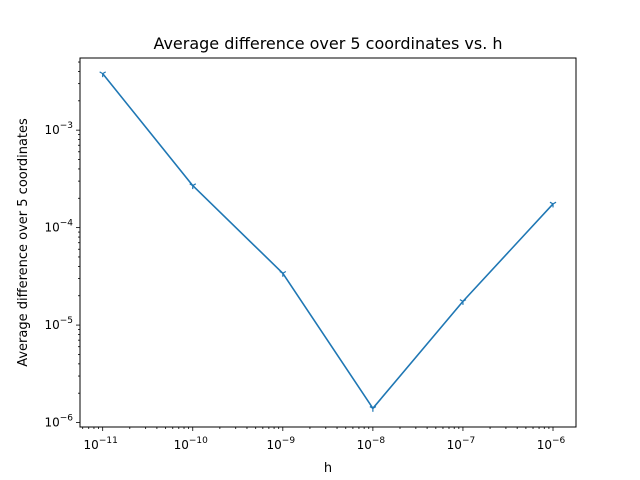  Describe the element at coordinates (62, 245) in the screenshot. I see `y-axis: 10−610−510−410−3` at that location.